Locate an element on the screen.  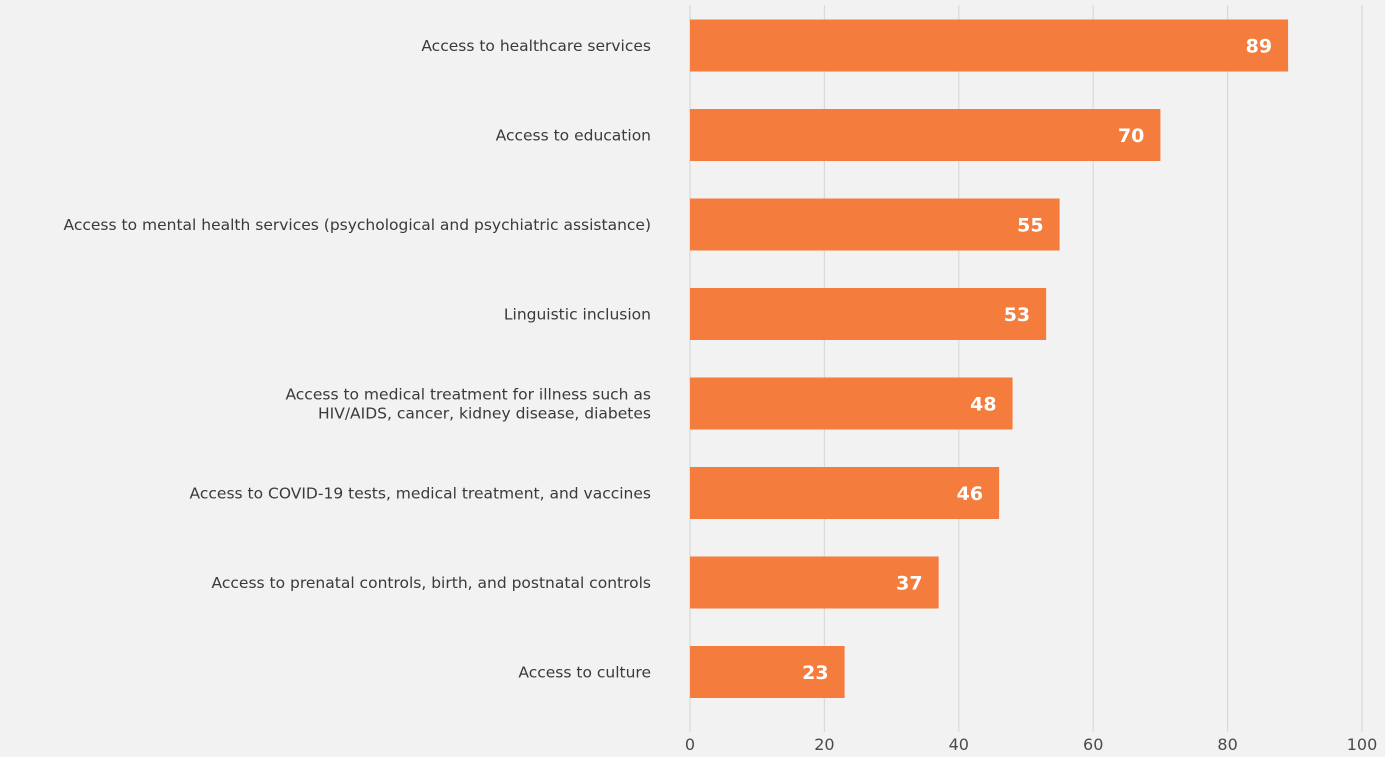
category-label: Access to culture is located at coordinates (584, 673).